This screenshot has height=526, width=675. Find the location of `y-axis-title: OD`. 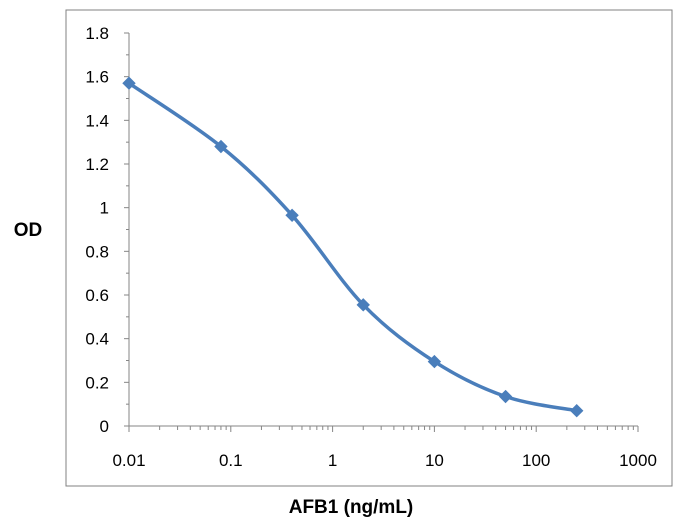

y-axis-title: OD is located at coordinates (28, 230).